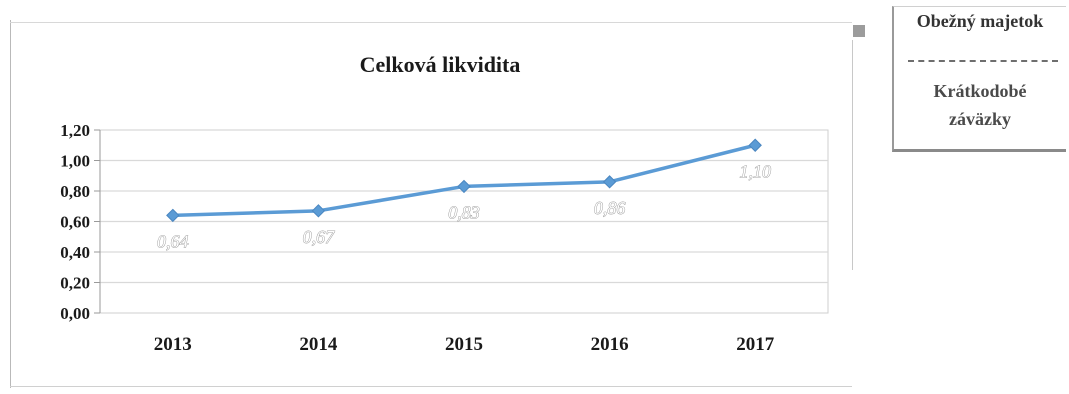  Describe the element at coordinates (75, 313) in the screenshot. I see `y-tick-label: 0,00` at that location.